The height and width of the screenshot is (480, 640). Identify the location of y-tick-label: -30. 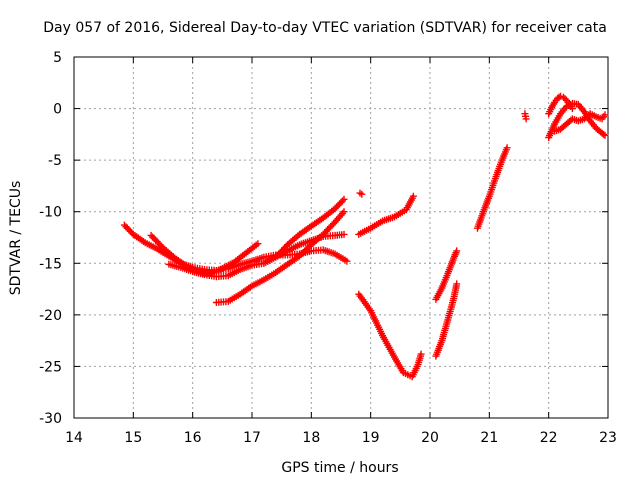
(50, 419).